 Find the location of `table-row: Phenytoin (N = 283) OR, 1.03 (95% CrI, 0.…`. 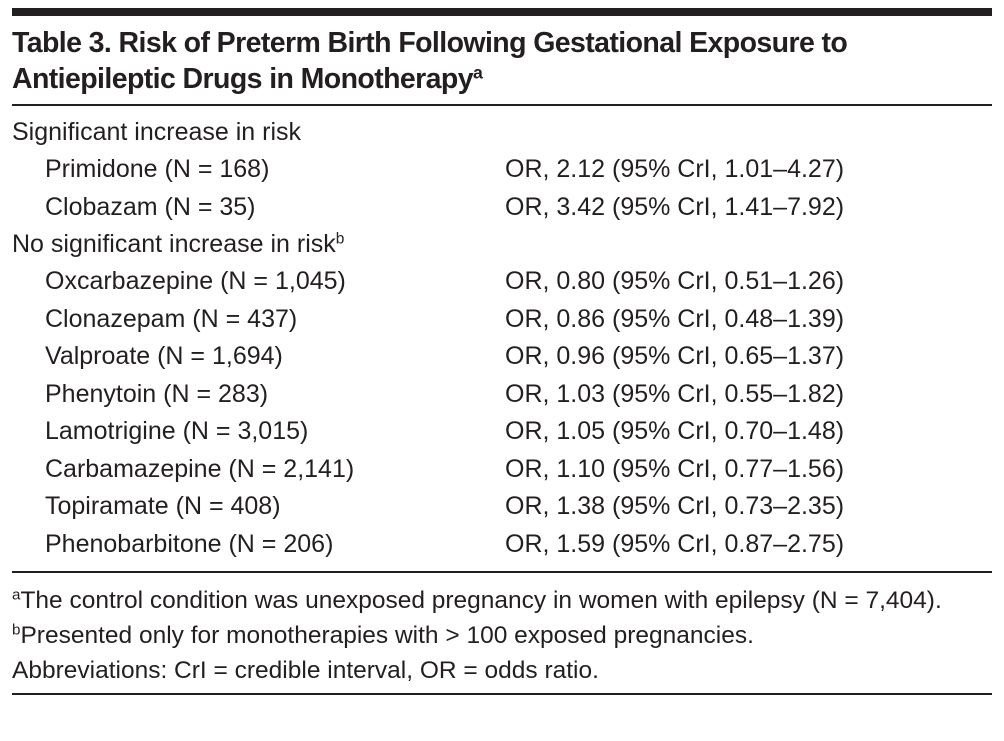

table-row: Phenytoin (N = 283) OR, 1.03 (95% CrI, 0.… is located at coordinates (502, 395).